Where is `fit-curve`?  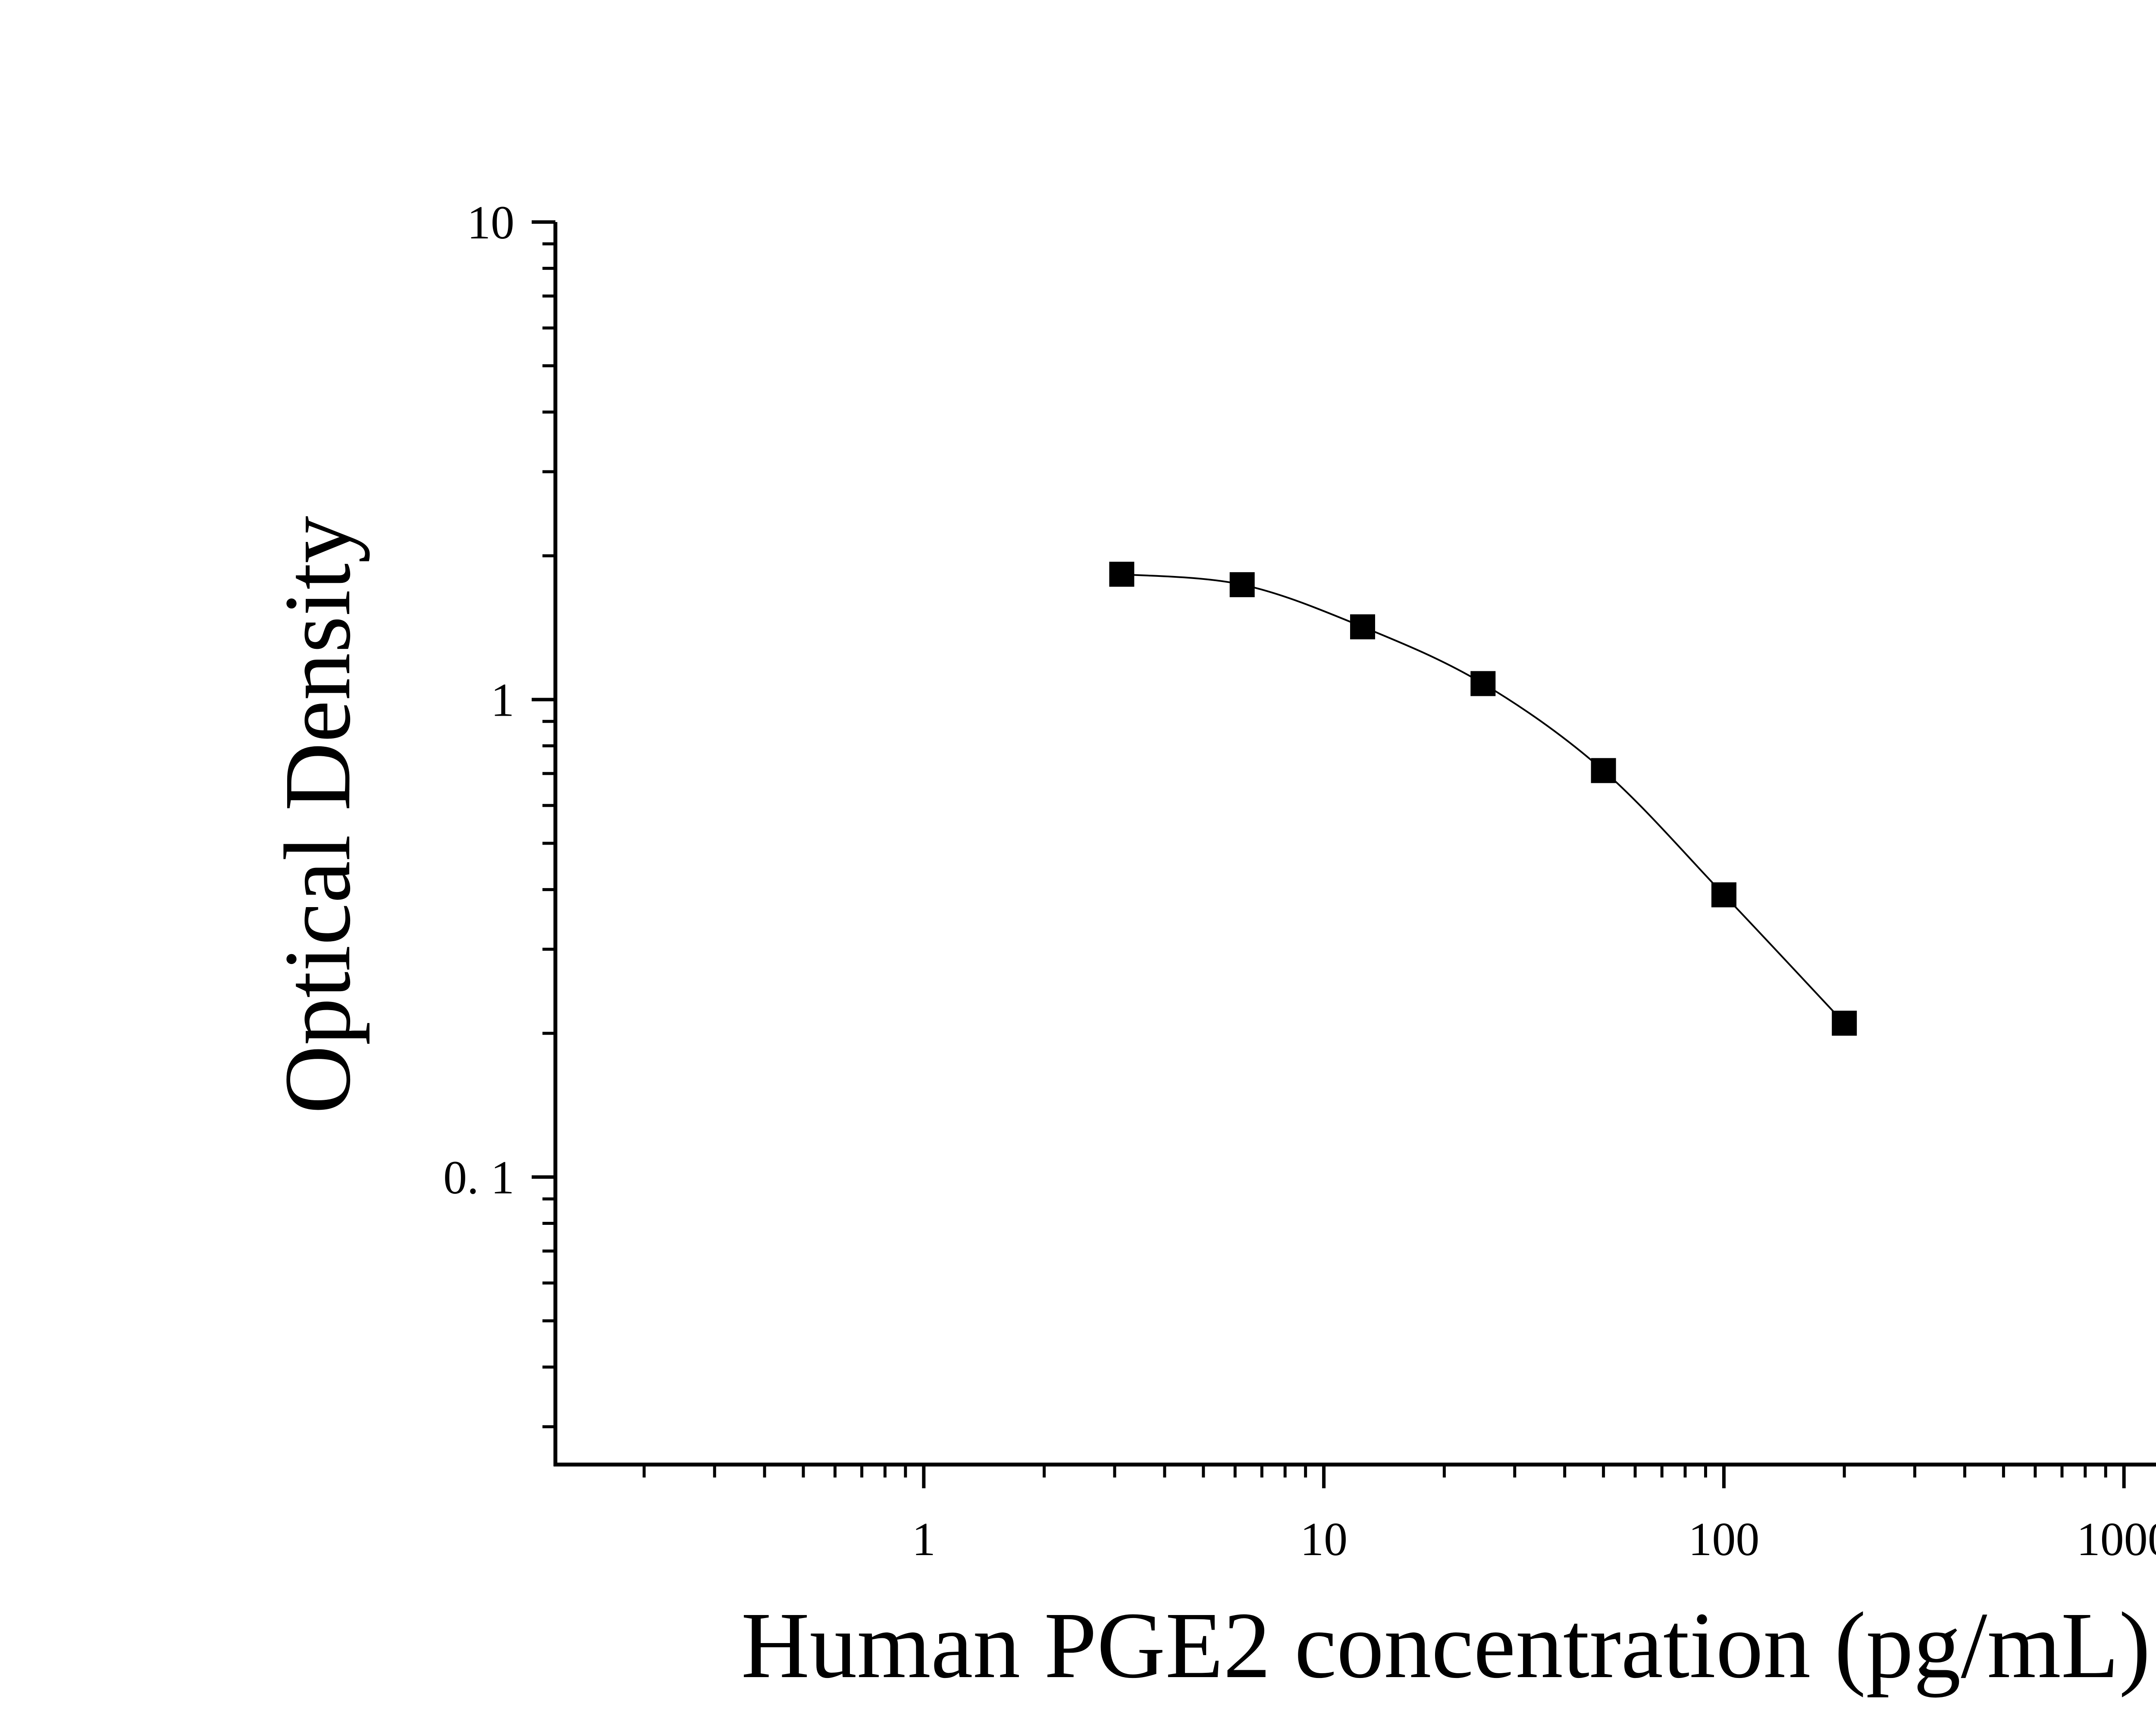 fit-curve is located at coordinates (1483, 798).